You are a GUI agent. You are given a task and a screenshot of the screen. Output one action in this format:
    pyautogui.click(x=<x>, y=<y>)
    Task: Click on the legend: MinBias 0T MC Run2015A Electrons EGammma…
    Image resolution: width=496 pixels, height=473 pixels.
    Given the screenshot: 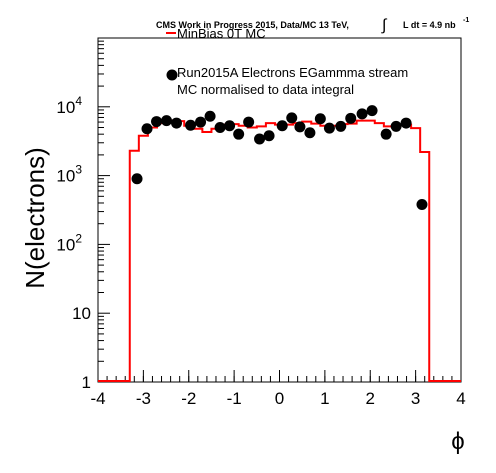 What is the action you would take?
    pyautogui.click(x=287, y=61)
    